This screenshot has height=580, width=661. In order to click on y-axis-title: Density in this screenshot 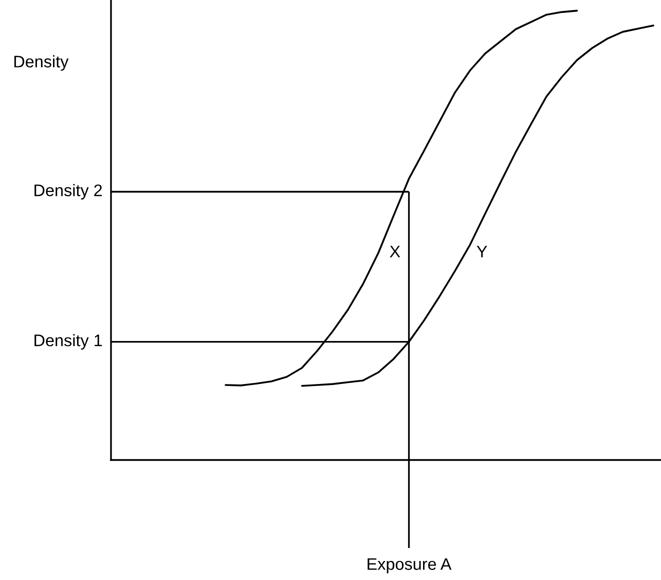, I will do `click(41, 63)`.